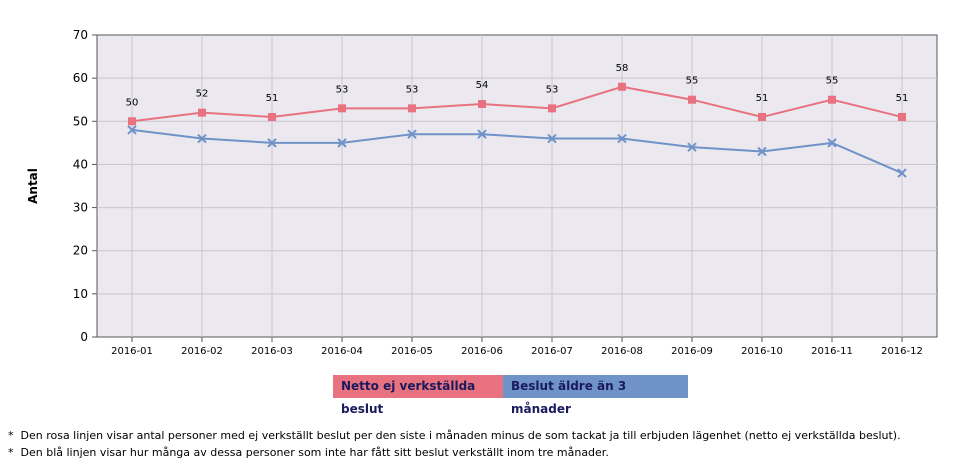  Describe the element at coordinates (342, 351) in the screenshot. I see `x-tick-label: 2016-04` at that location.